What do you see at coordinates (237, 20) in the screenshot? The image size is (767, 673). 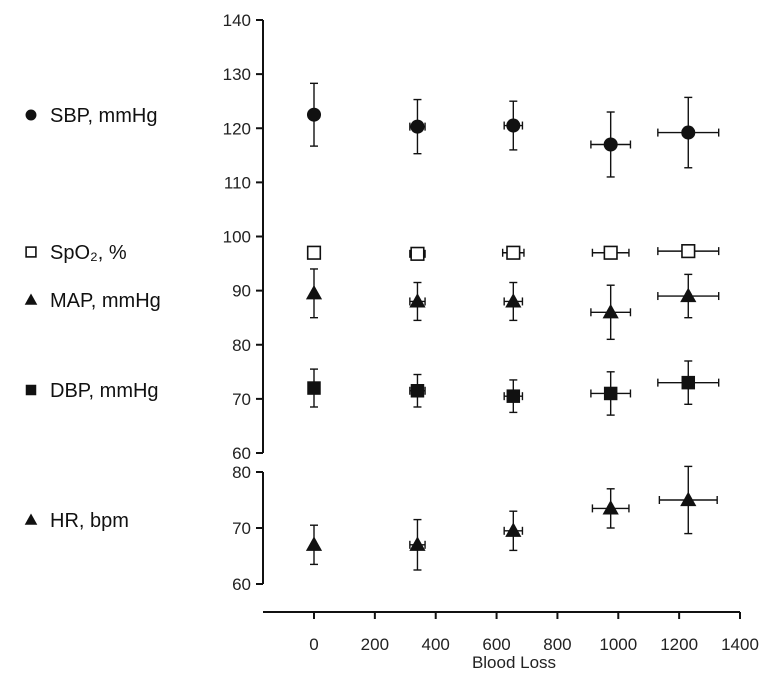 I see `y-tick-label: 140` at bounding box center [237, 20].